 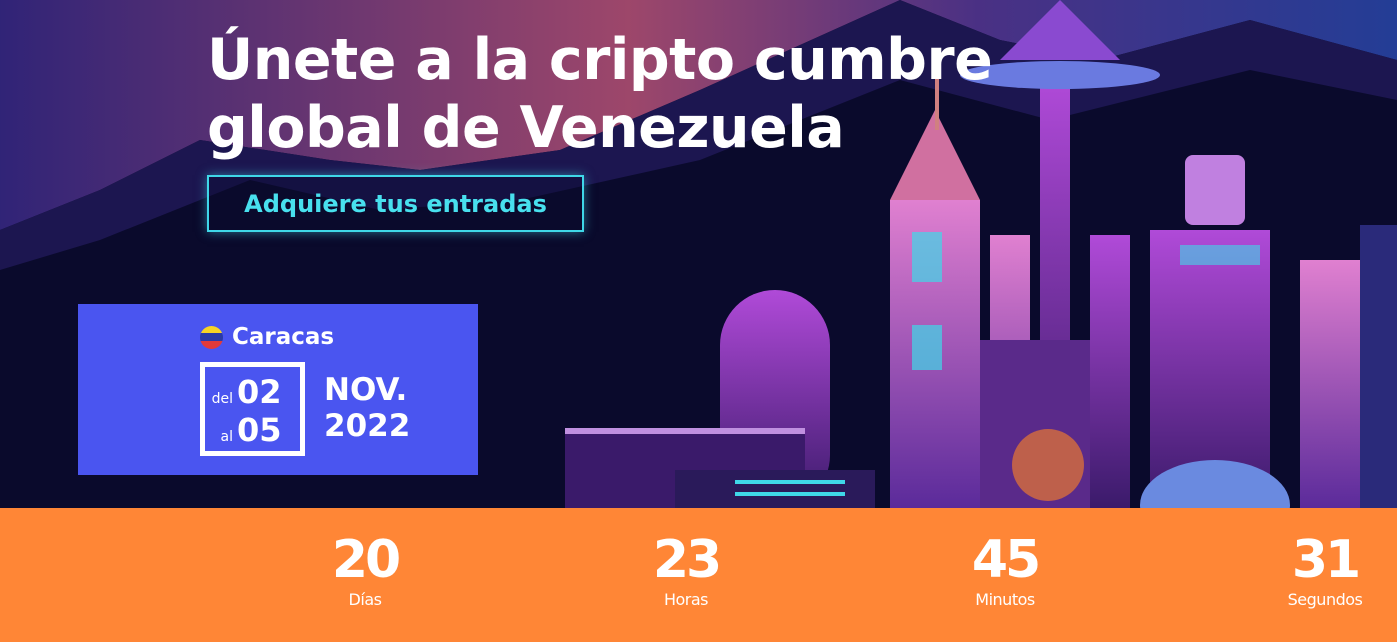 I want to click on countdown-hours: 23 Horas, so click(x=686, y=570).